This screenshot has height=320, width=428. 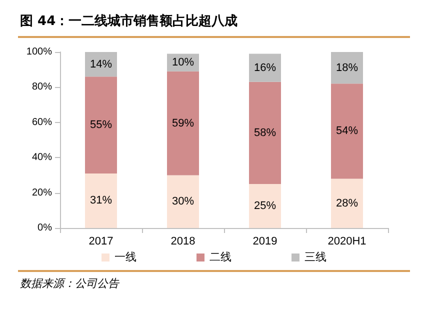 I want to click on y-tick-label: 80%, so click(x=42, y=87).